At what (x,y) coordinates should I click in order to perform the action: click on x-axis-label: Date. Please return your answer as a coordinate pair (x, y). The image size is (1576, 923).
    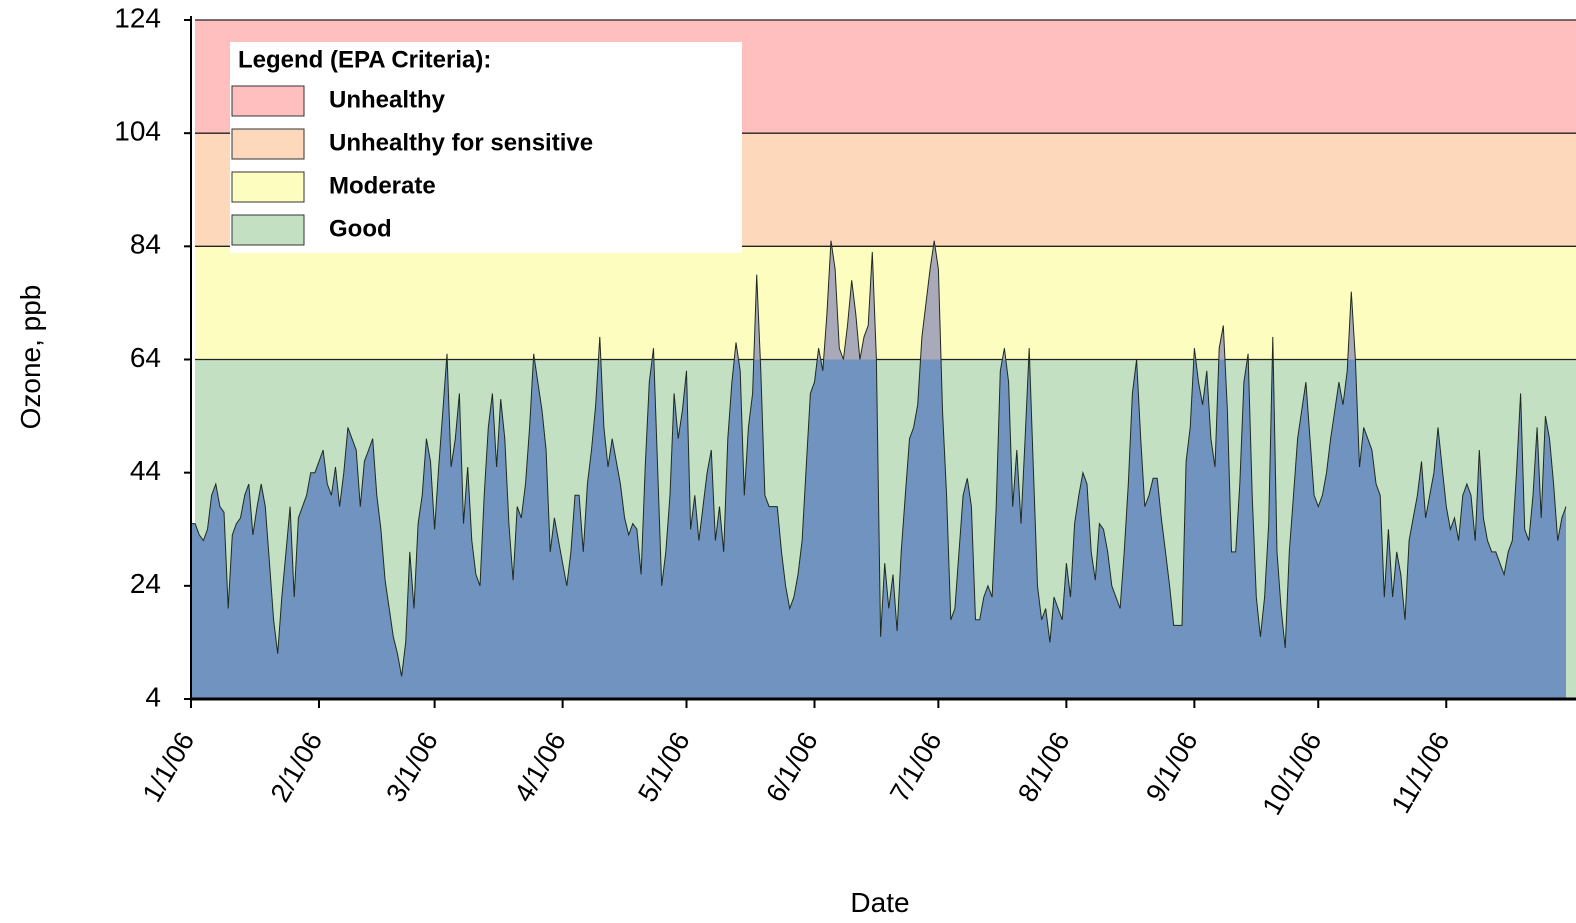
    Looking at the image, I should click on (879, 902).